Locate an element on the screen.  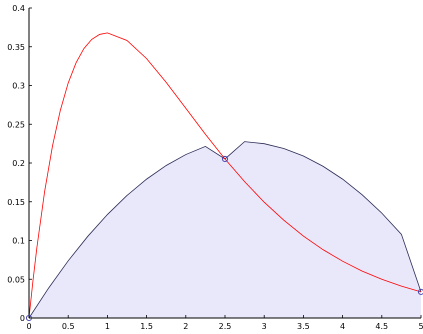
y-tick-label: 0.25 is located at coordinates (16, 124).